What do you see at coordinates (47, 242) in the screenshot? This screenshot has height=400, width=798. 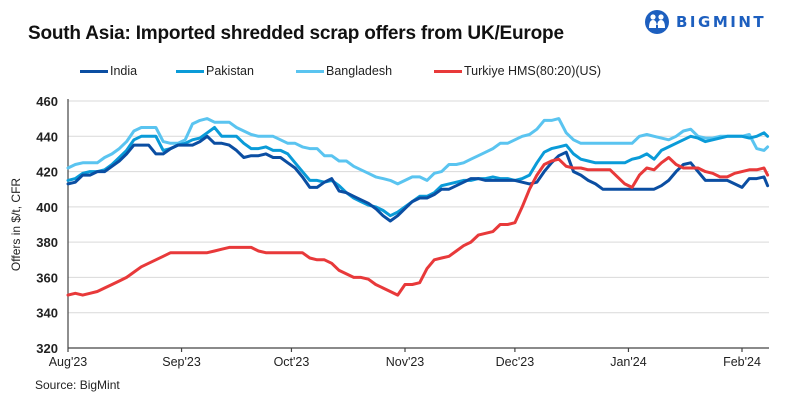 I see `y-tick-label: 380` at bounding box center [47, 242].